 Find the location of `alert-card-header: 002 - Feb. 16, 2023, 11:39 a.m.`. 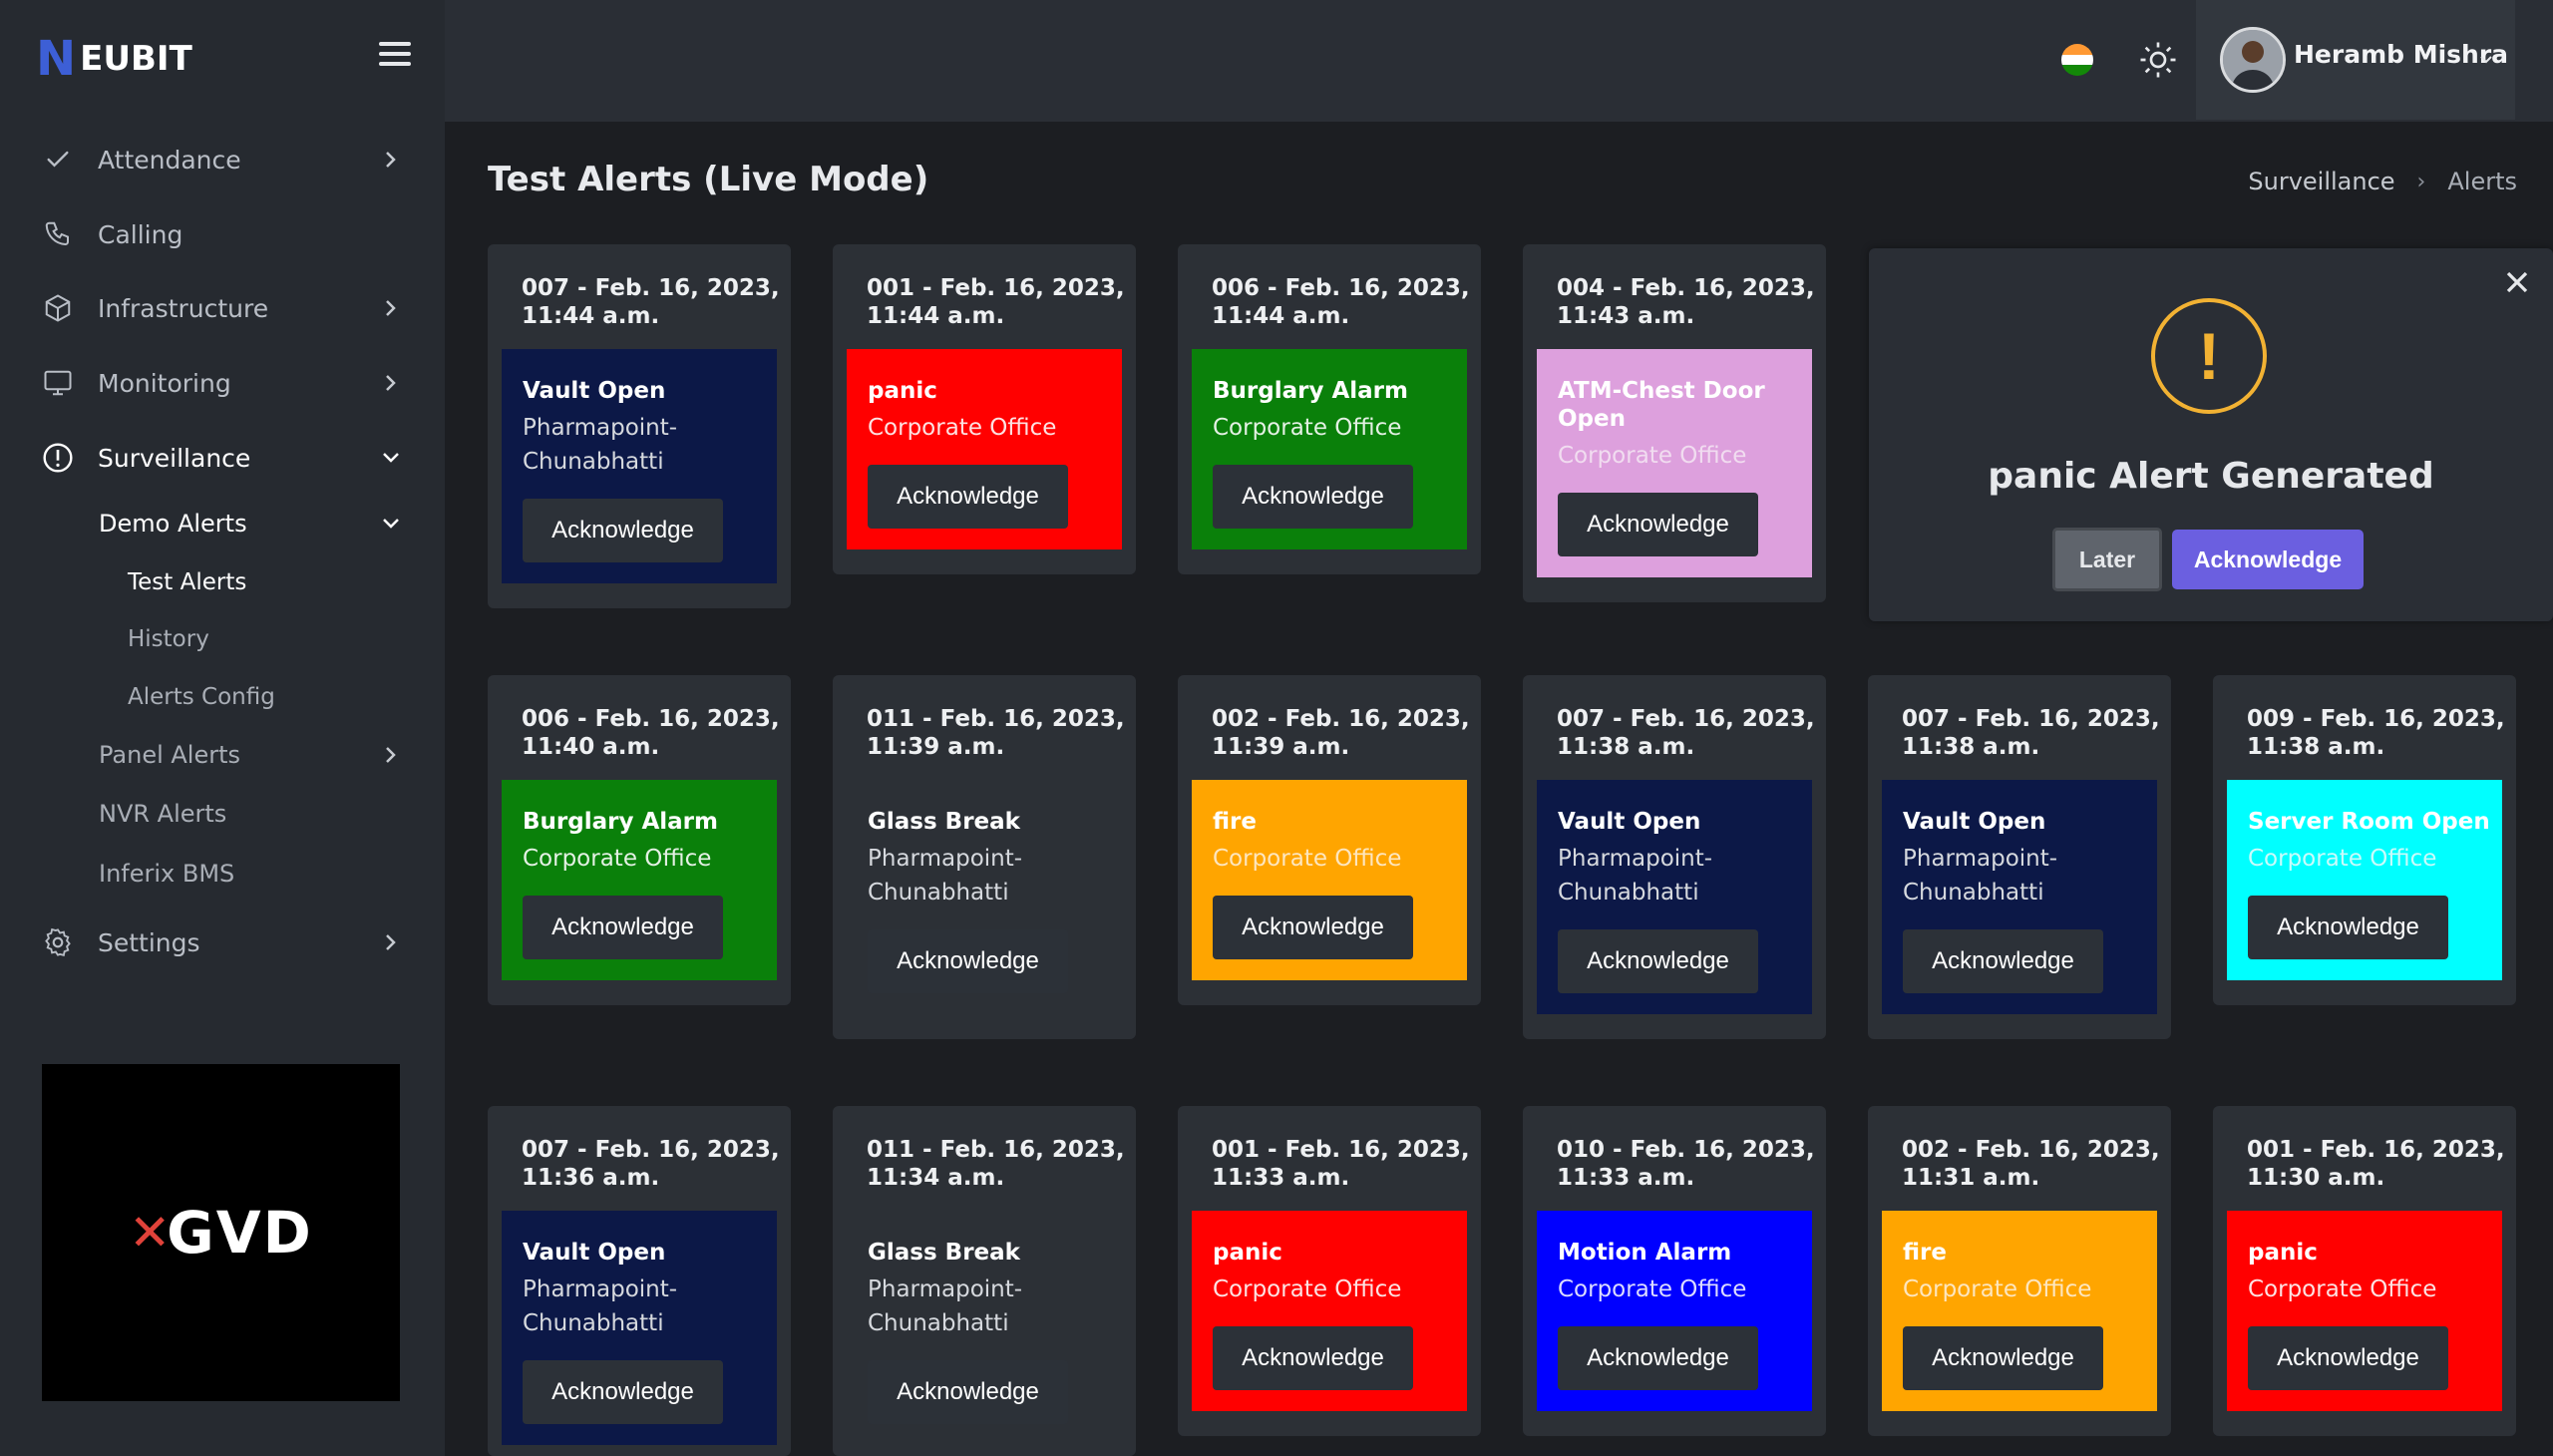

alert-card-header: 002 - Feb. 16, 2023, 11:39 a.m. is located at coordinates (1341, 733).